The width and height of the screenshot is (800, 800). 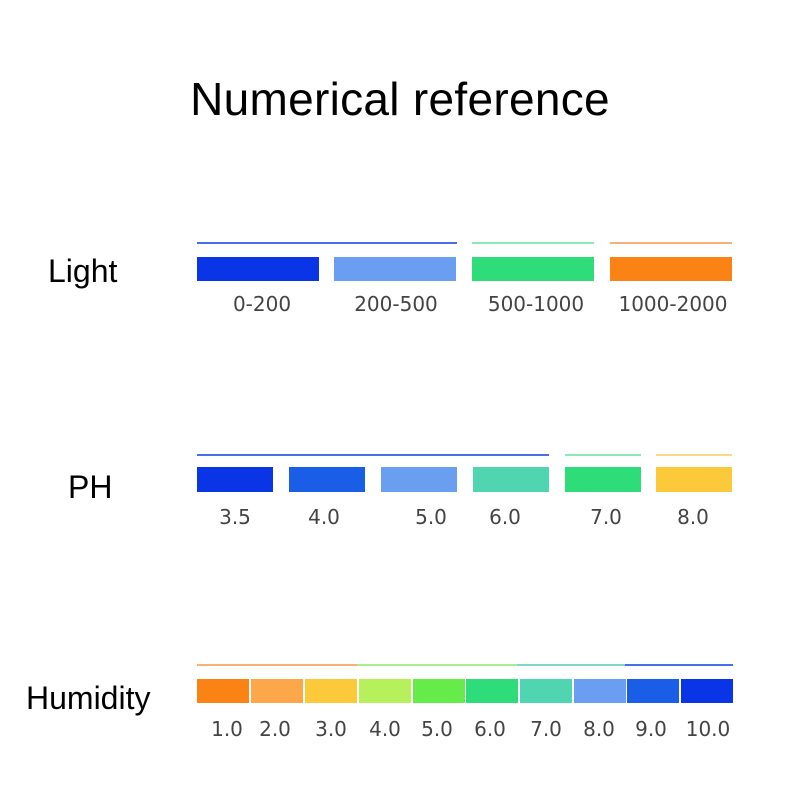 I want to click on light-top-line-orange, so click(x=671, y=243).